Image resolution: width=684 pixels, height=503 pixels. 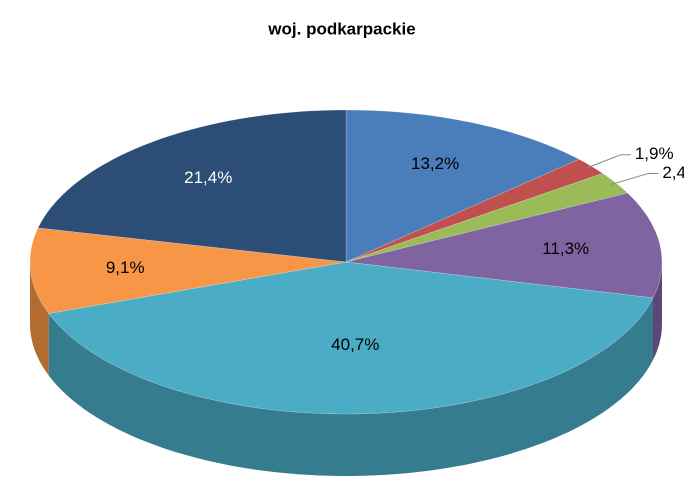 I want to click on data-label: 11,3%, so click(x=565, y=248).